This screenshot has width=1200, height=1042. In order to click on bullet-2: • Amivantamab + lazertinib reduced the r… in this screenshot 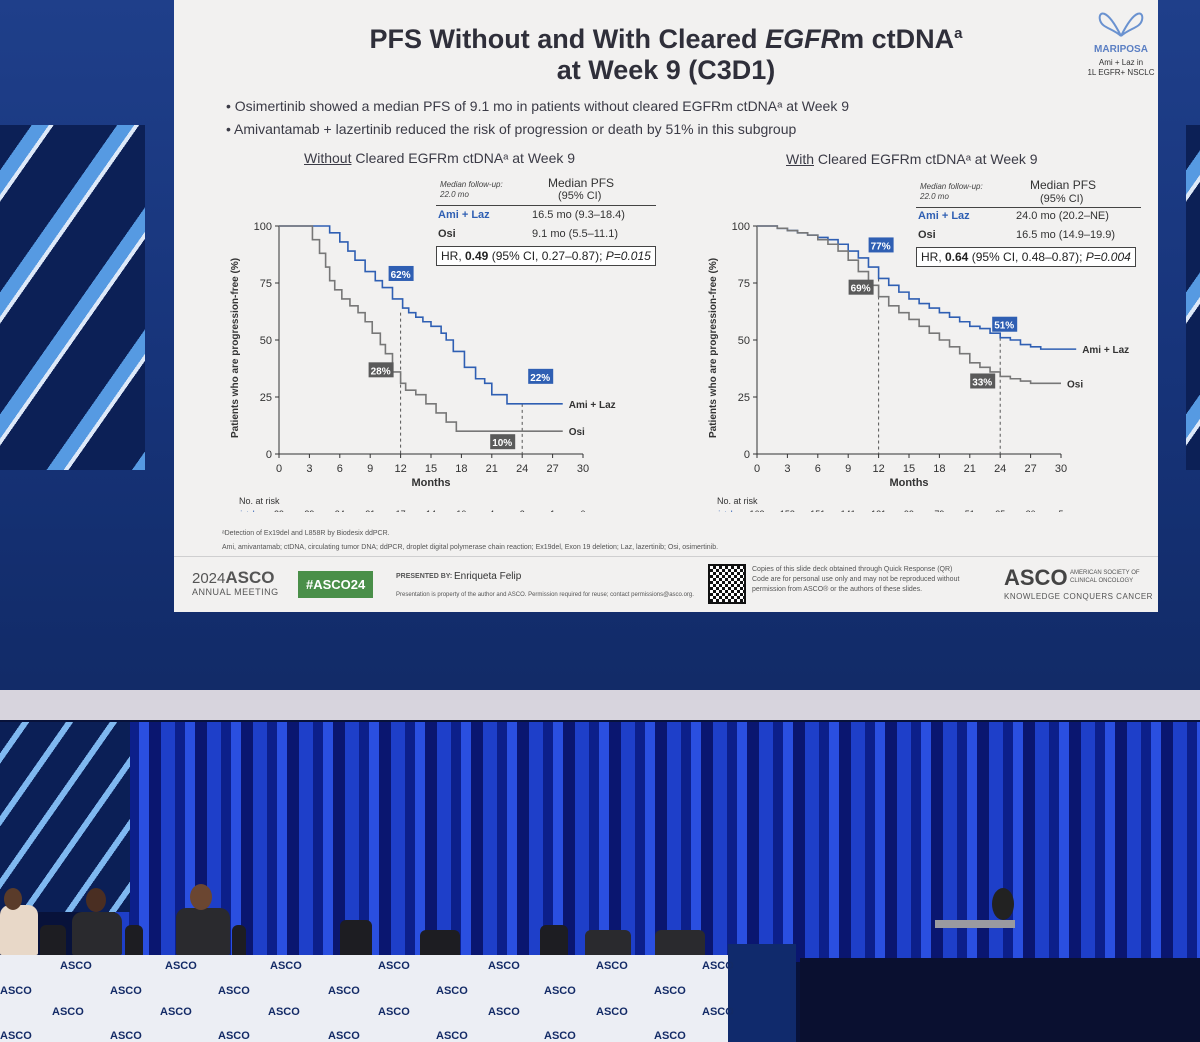, I will do `click(511, 129)`.